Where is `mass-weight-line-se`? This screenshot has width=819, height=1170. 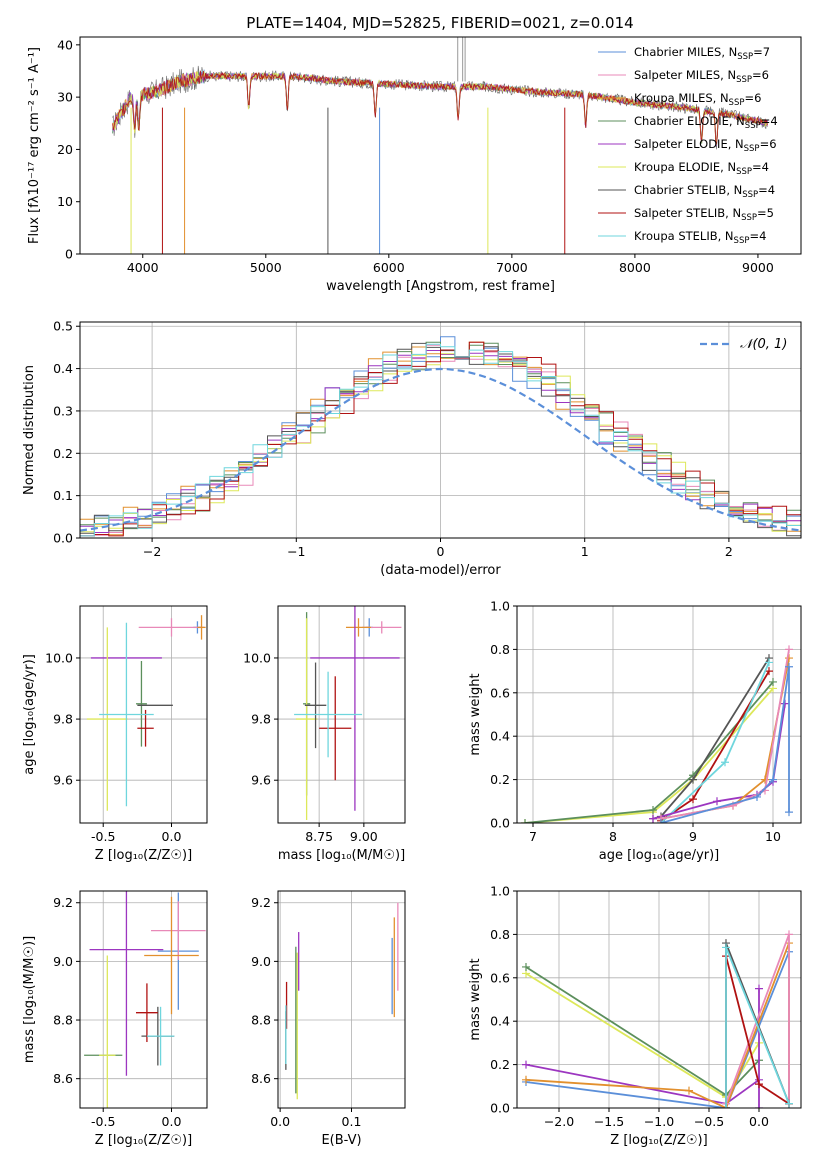
mass-weight-line-se is located at coordinates (642, 1048).